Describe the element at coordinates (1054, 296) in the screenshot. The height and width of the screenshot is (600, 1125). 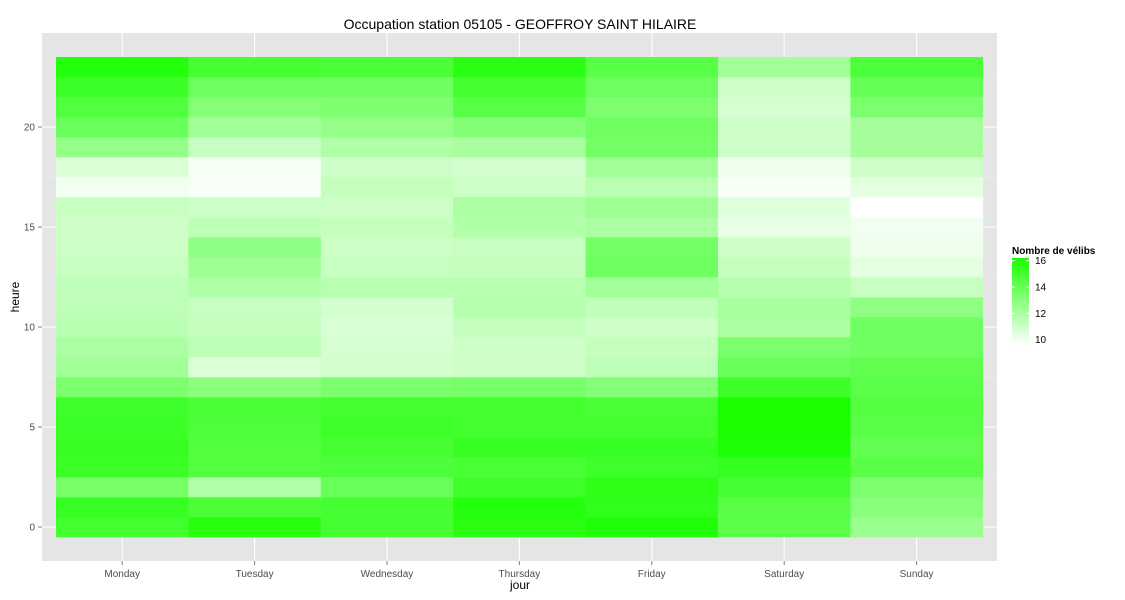
I see `legend: Nombre de vélibs 10 12 14 16` at that location.